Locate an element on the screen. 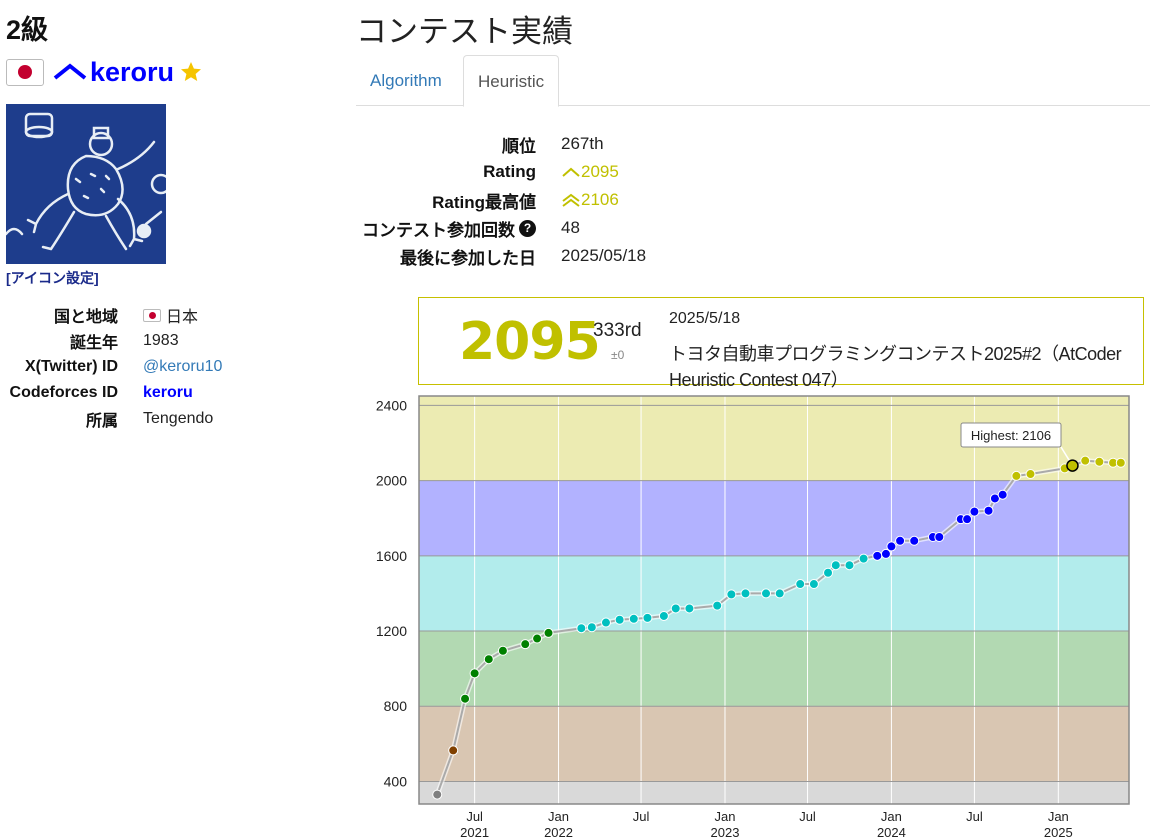 The width and height of the screenshot is (1150, 837). highest-label-box is located at coordinates (1011, 435).